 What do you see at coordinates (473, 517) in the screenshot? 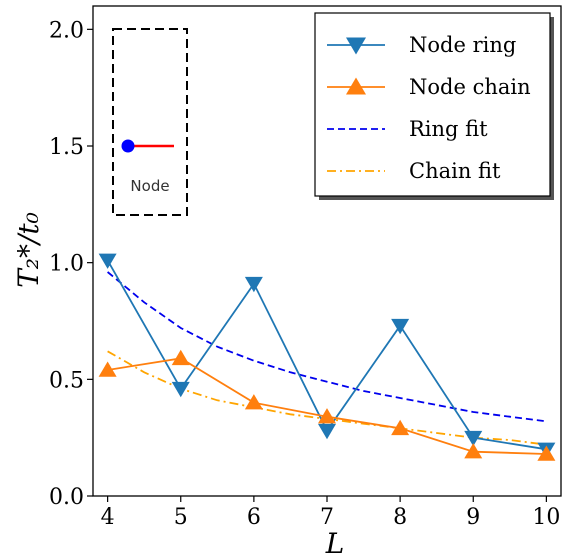
I see `x-tick-label: 9` at bounding box center [473, 517].